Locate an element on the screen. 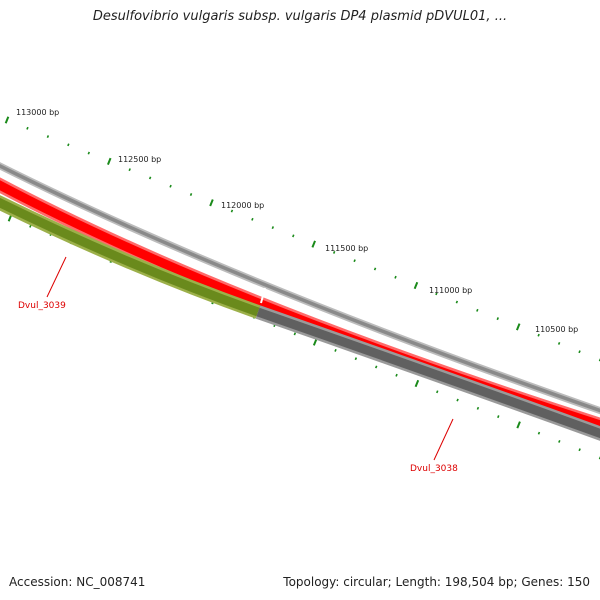 The height and width of the screenshot is (600, 600). gene-label-text: Dvul_3038 is located at coordinates (434, 469).